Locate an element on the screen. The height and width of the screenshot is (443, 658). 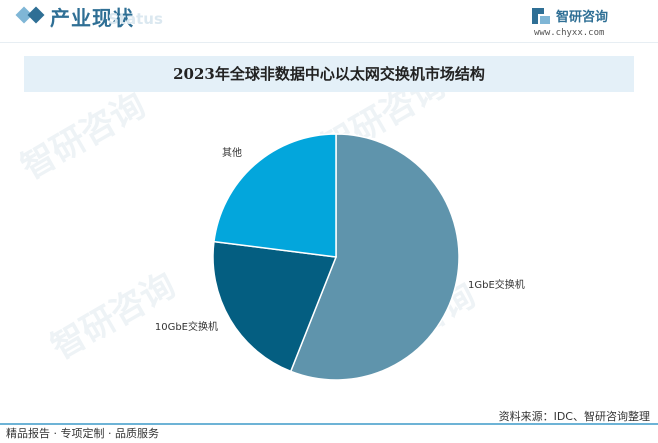
slice-label: 1GbE交换机 is located at coordinates (496, 284).